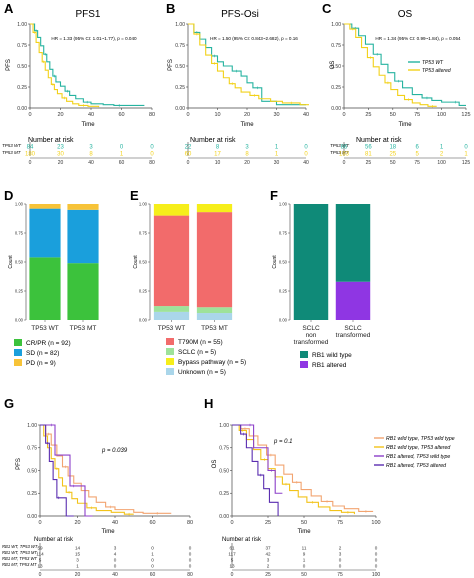  What do you see at coordinates (78, 548) in the screenshot?
I see `risk-count: 14` at bounding box center [78, 548].